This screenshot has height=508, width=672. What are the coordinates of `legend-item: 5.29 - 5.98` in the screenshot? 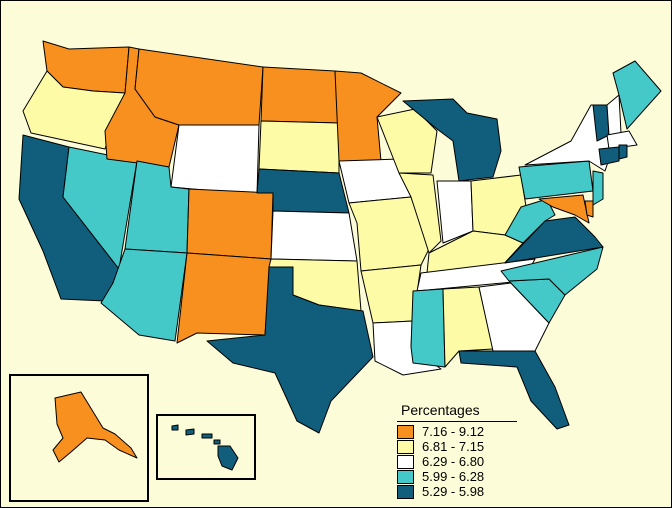 It's located at (440, 491).